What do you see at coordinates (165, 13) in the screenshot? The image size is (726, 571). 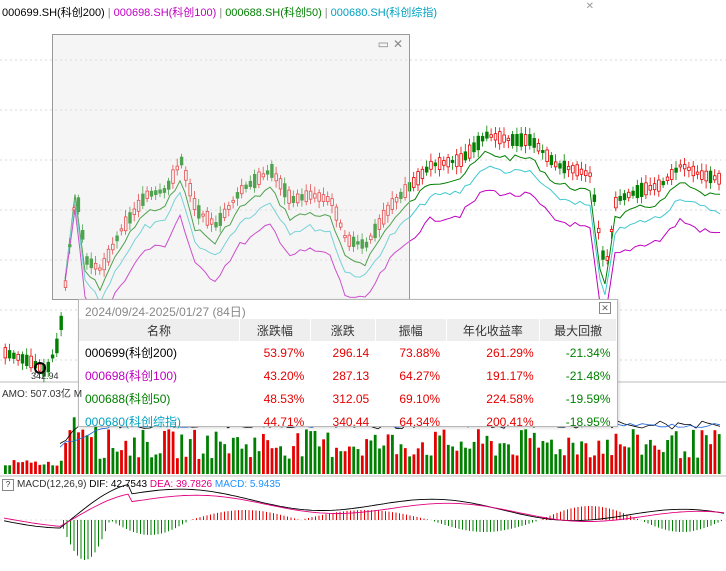 I see `ticker-kc100: 000698.SH(科创100)` at bounding box center [165, 13].